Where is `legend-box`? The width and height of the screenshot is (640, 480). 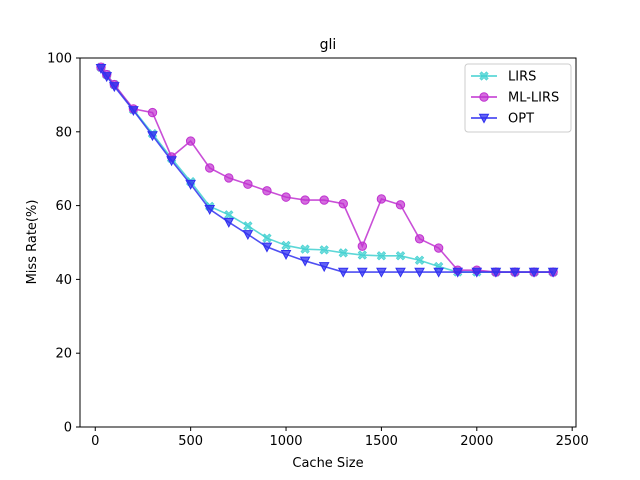 legend-box is located at coordinates (518, 98).